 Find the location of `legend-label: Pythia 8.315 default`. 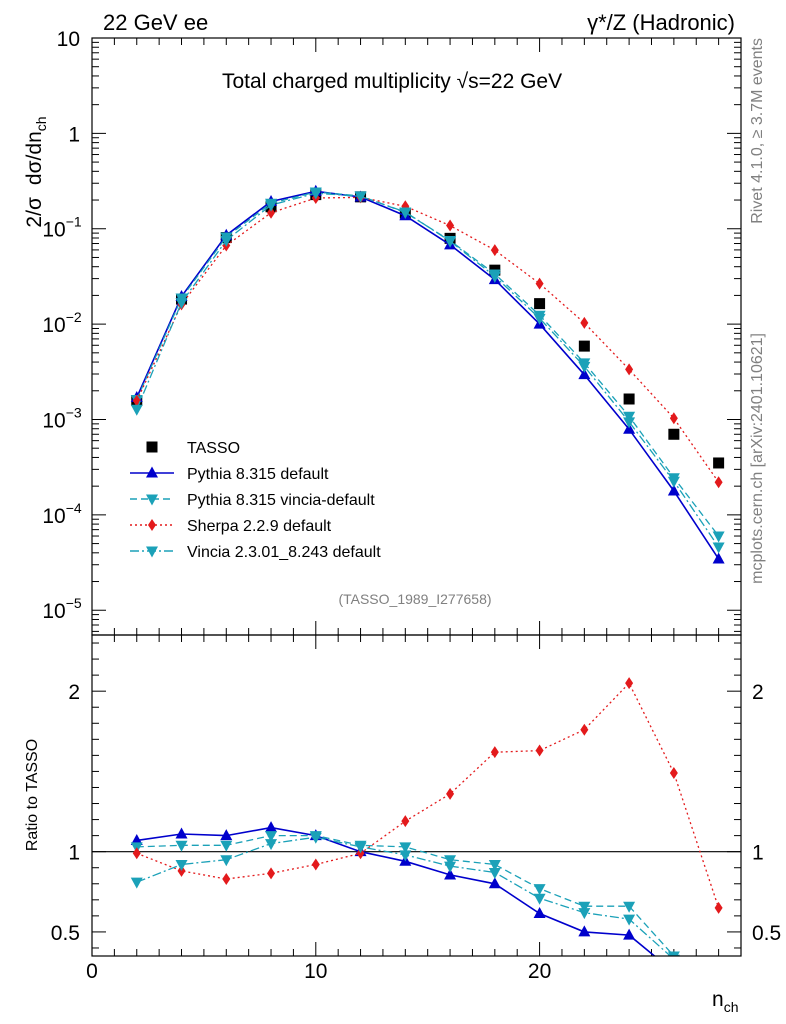

legend-label: Pythia 8.315 default is located at coordinates (258, 474).